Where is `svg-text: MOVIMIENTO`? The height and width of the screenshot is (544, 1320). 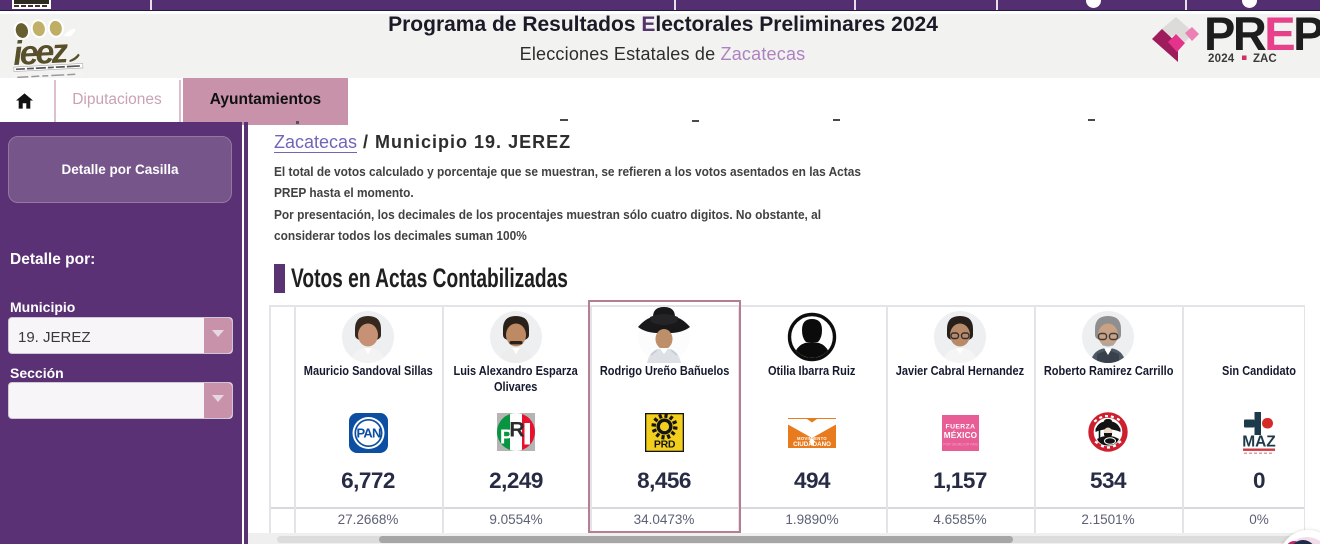 svg-text: MOVIMIENTO is located at coordinates (812, 438).